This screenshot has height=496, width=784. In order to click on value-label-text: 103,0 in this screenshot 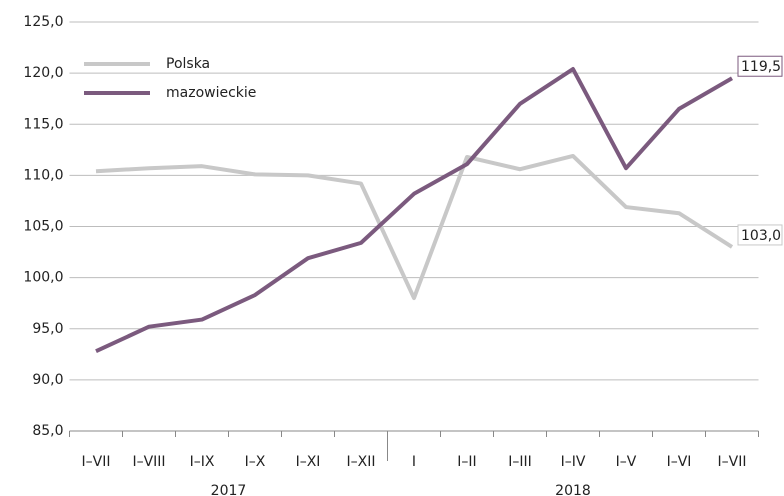, I will do `click(761, 236)`.